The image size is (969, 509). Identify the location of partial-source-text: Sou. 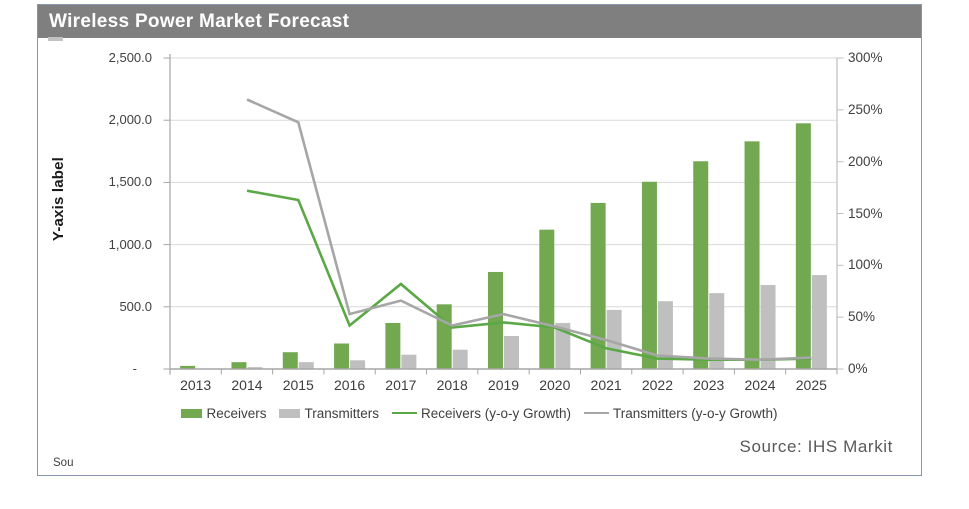
(63, 463).